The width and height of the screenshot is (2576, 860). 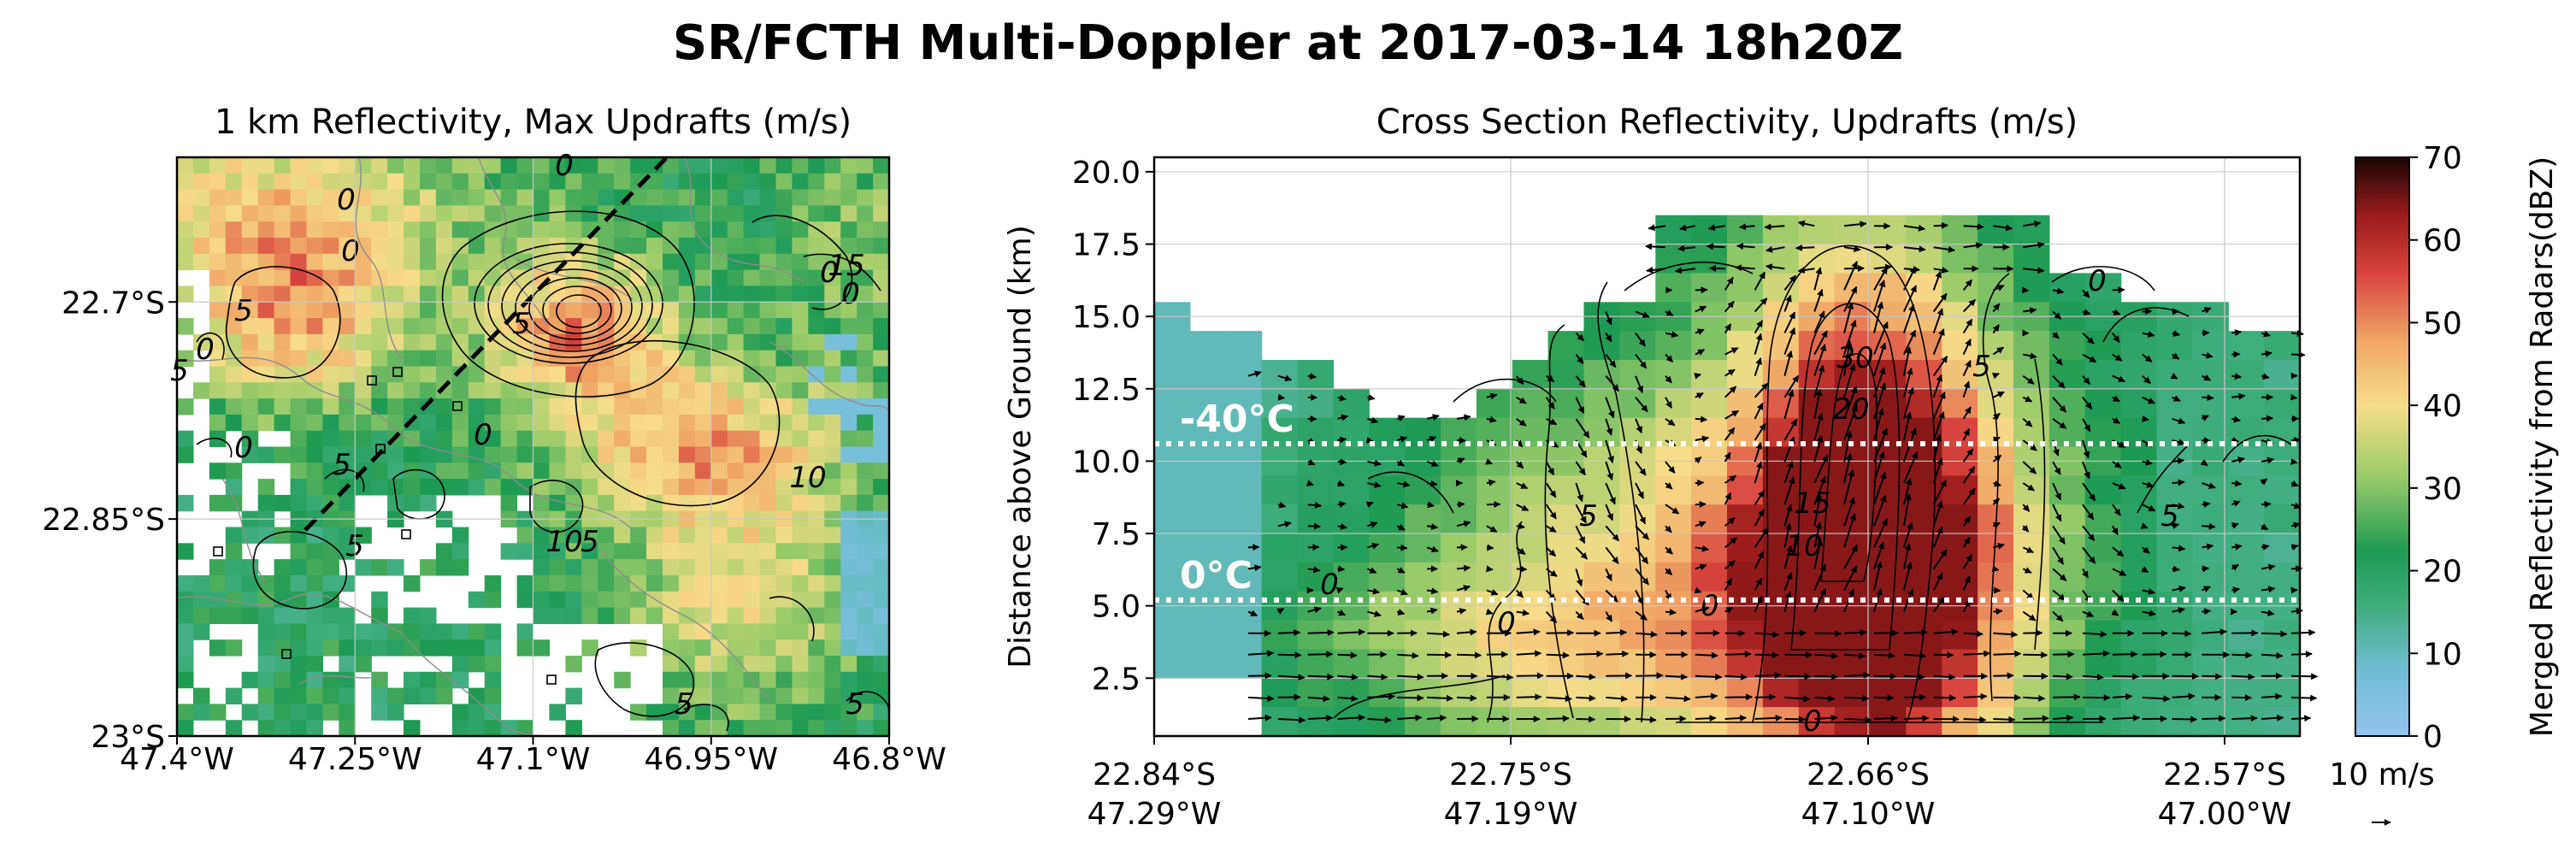 I want to click on x-tick-label-lon: 47.29°W, so click(x=1155, y=814).